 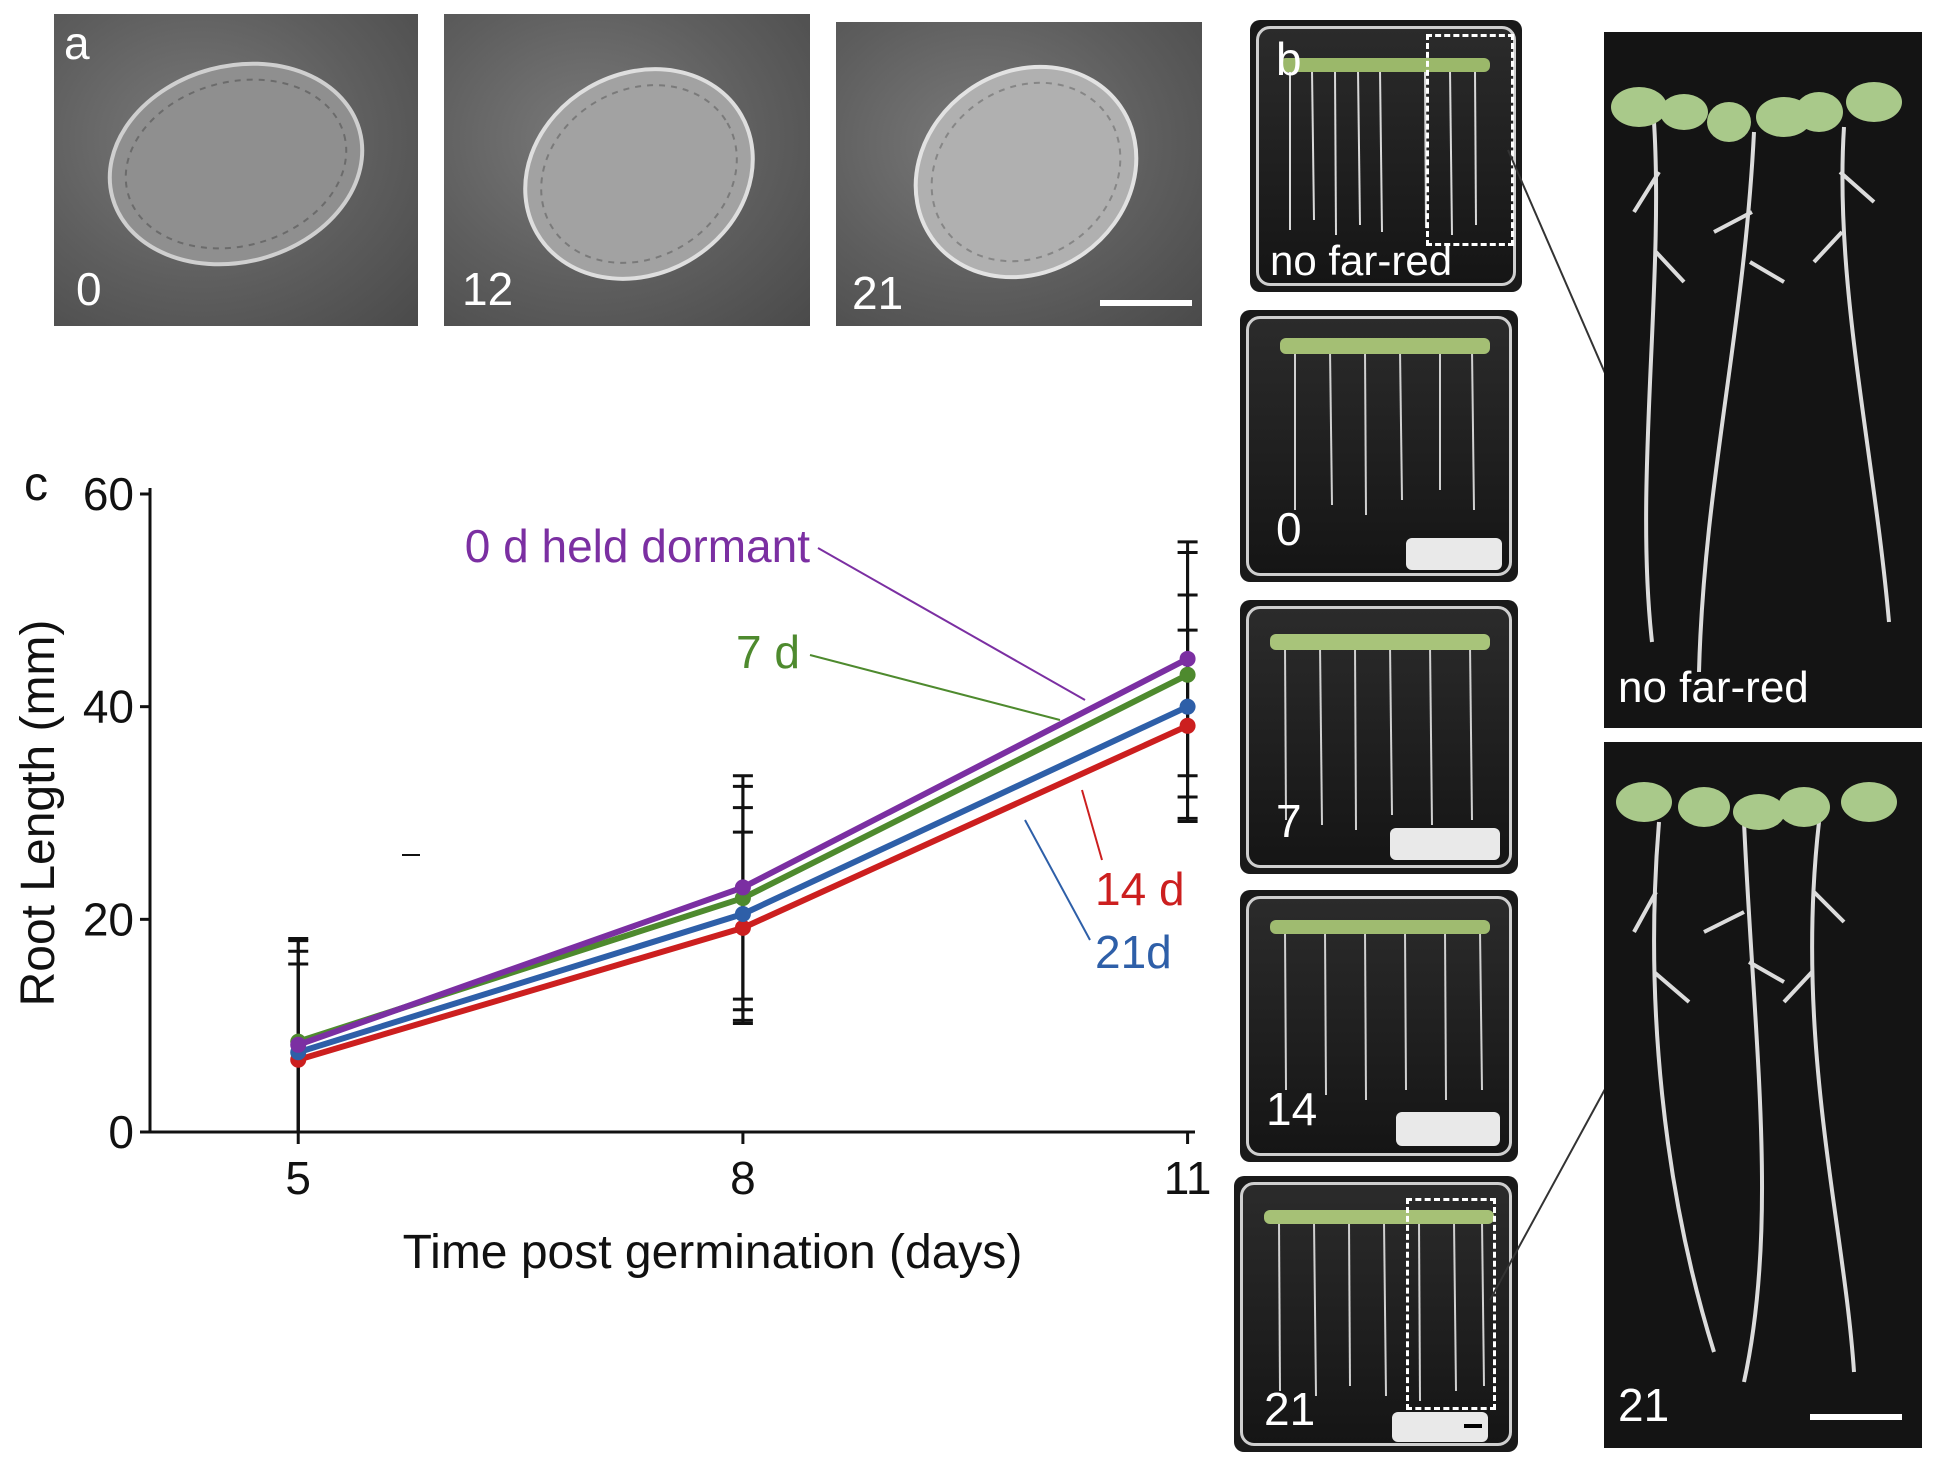 What do you see at coordinates (36, 484) in the screenshot?
I see `panel-letter-c: c` at bounding box center [36, 484].